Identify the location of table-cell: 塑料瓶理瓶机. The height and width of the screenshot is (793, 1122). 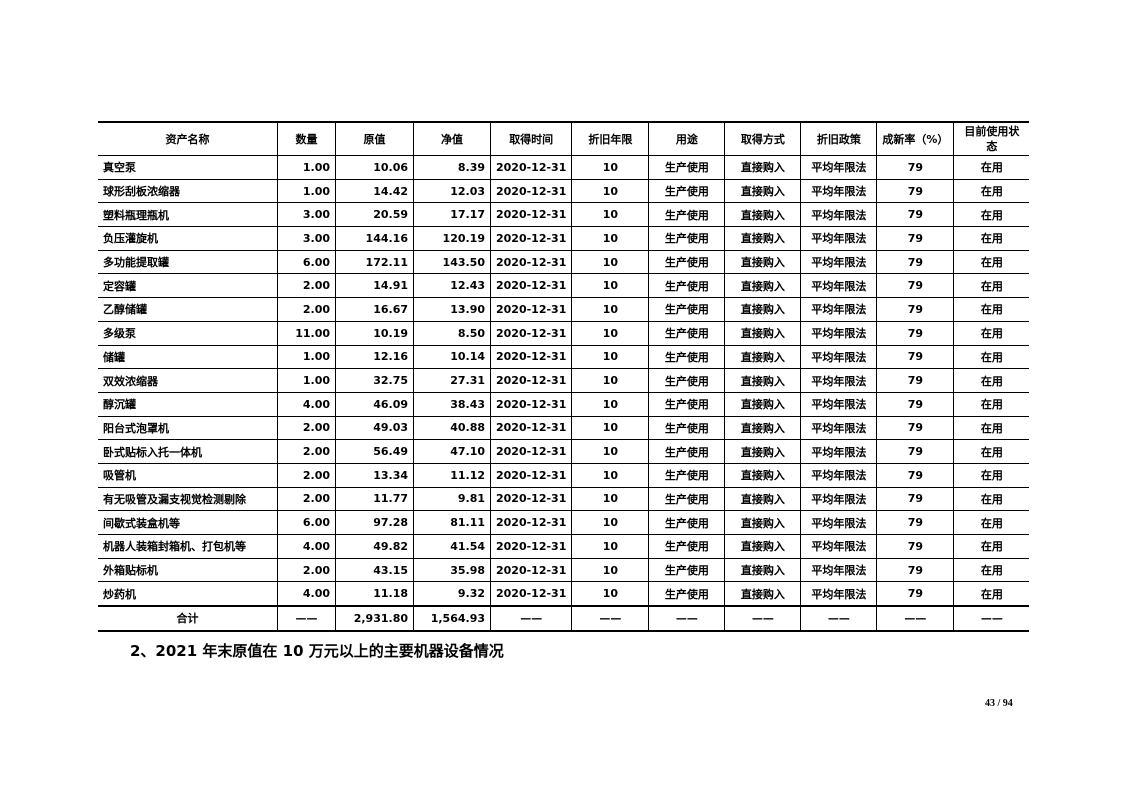
(188, 215).